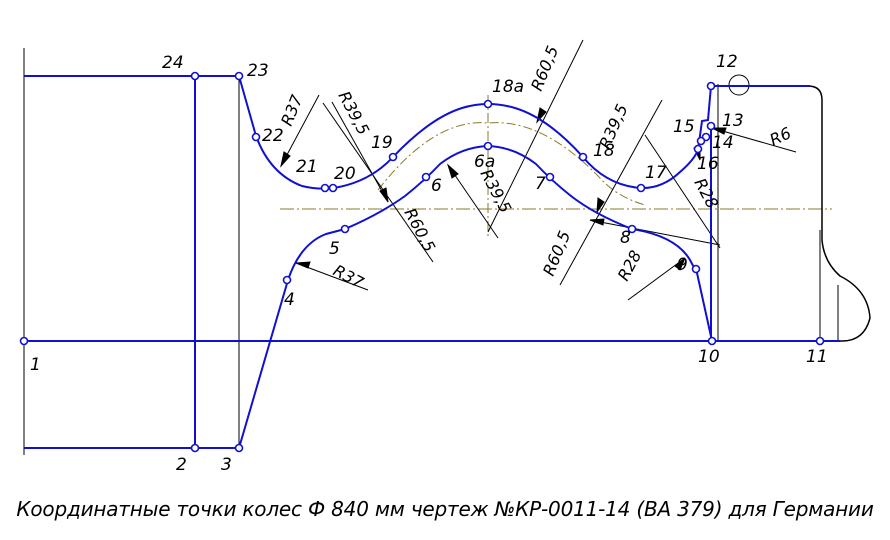  Describe the element at coordinates (544, 68) in the screenshot. I see `dim-label-r605-mid: R60,5` at that location.